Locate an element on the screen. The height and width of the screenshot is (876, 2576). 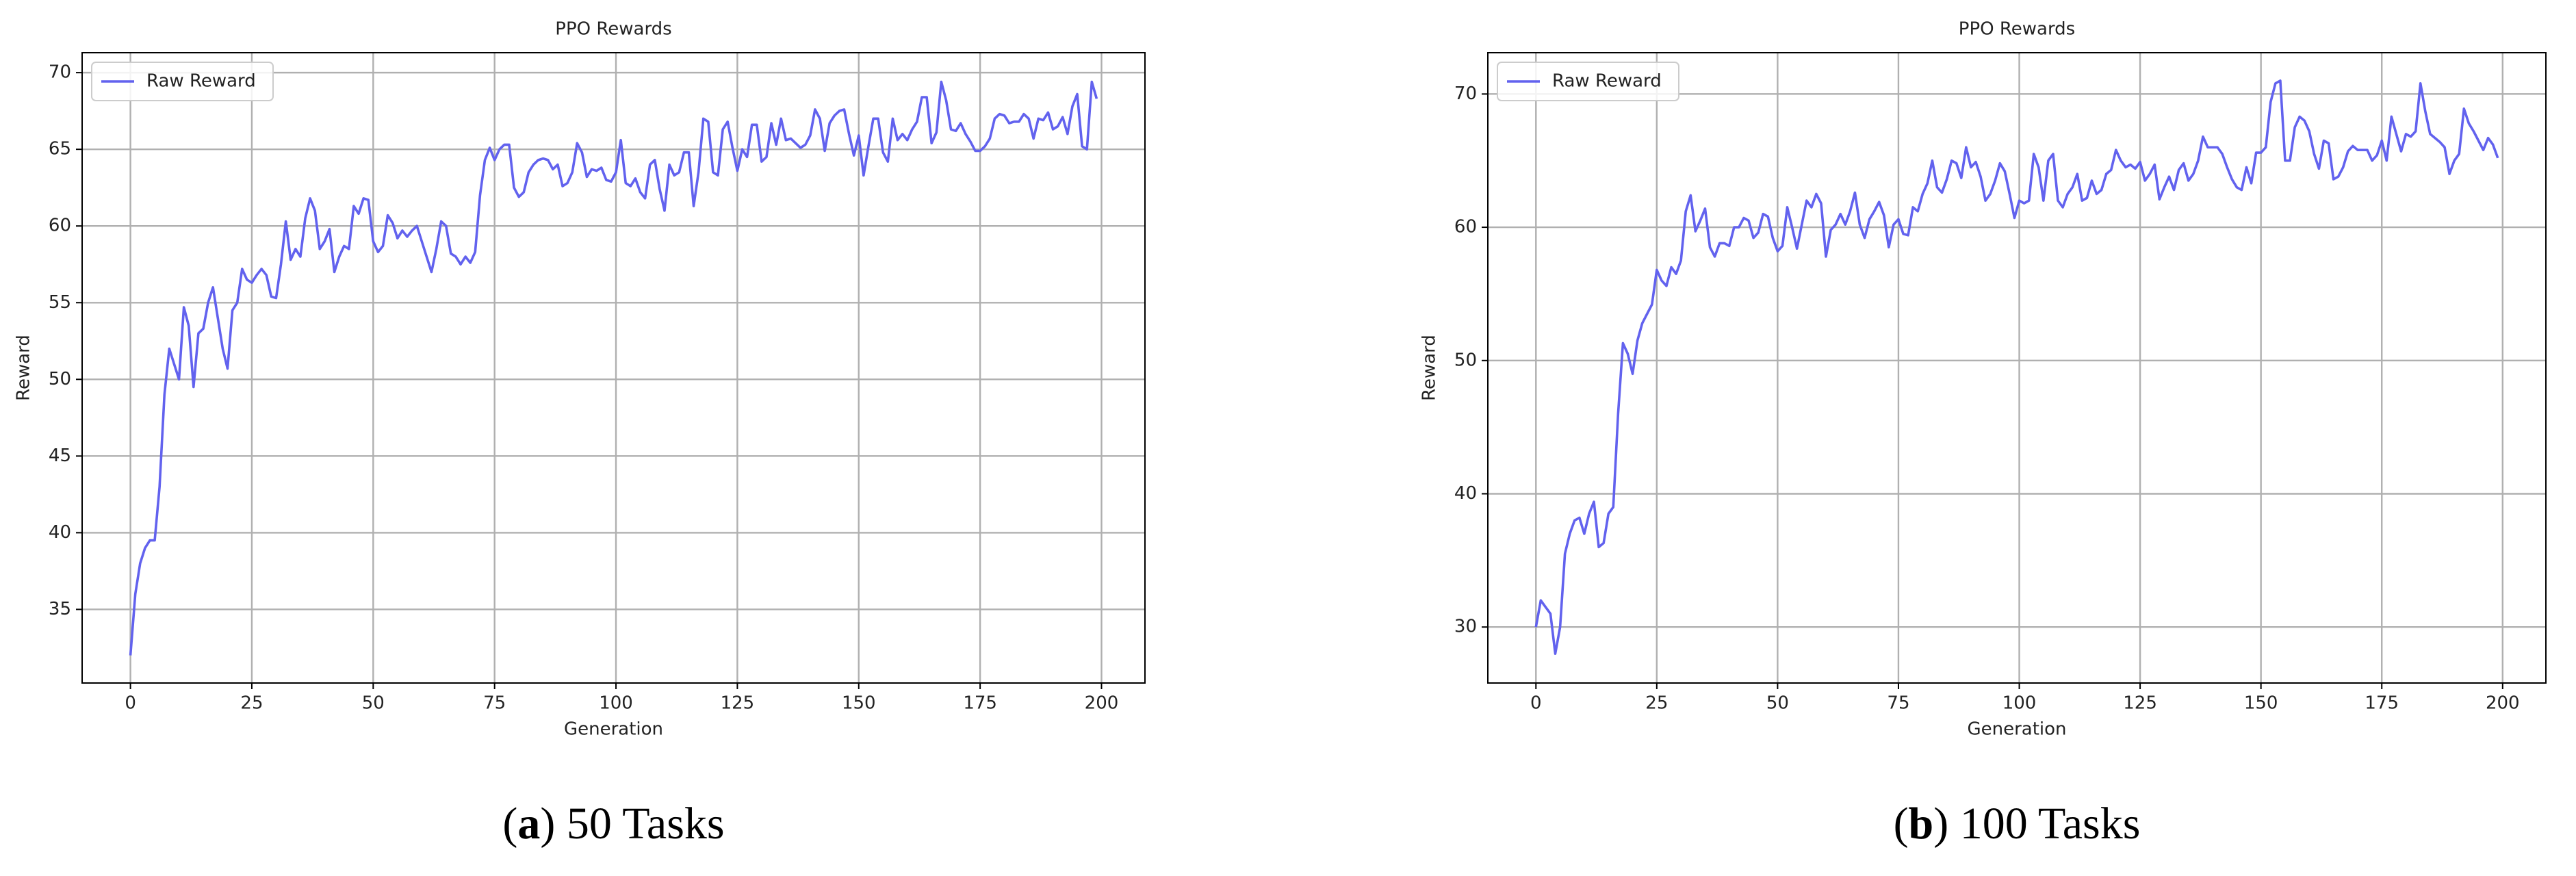
caption: (b) 100 Tasks is located at coordinates (2017, 824).